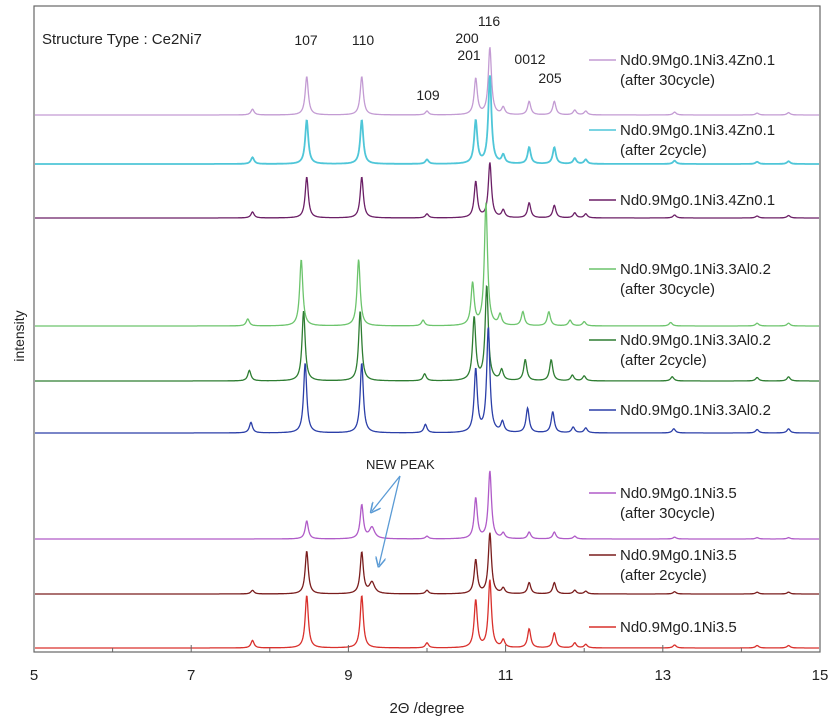  I want to click on legend-label-8: Nd0.9Mg0.1Ni3.5, so click(678, 555).